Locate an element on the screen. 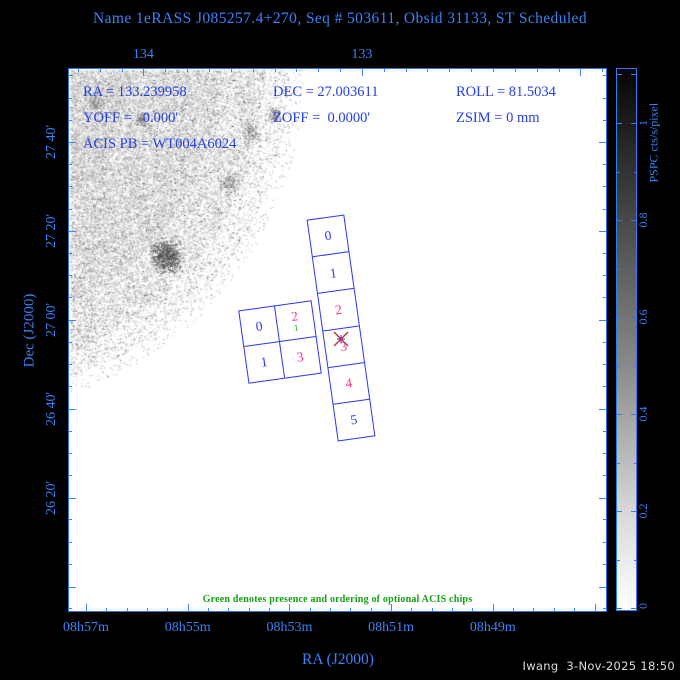 The image size is (680, 680). ra-value: RA = 133.239958 is located at coordinates (135, 92).